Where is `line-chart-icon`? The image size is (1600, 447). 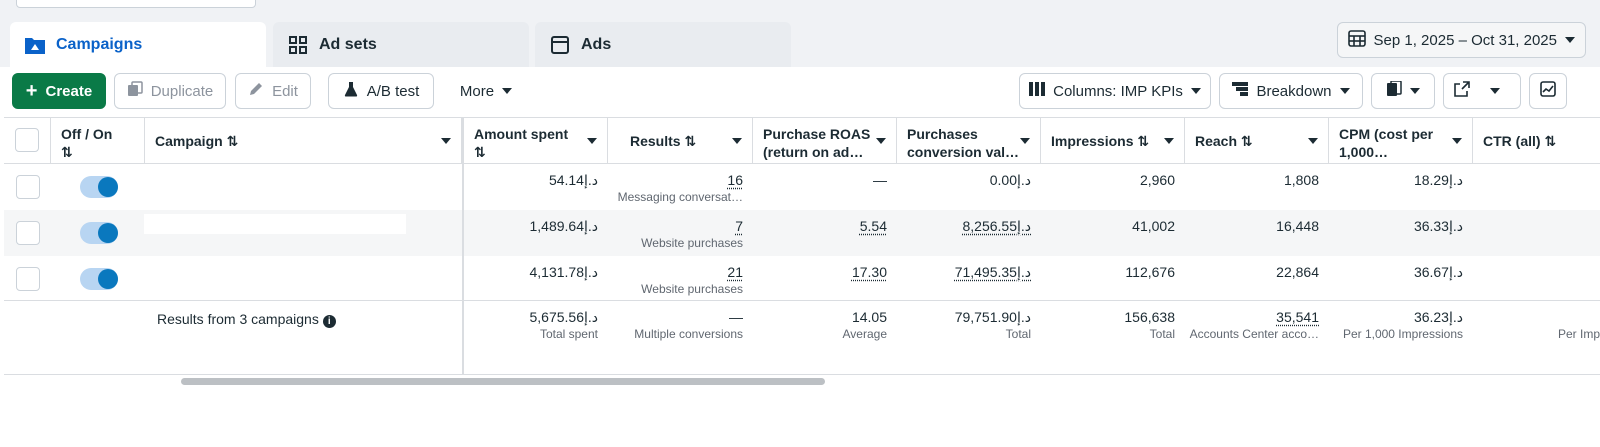
line-chart-icon is located at coordinates (1548, 91).